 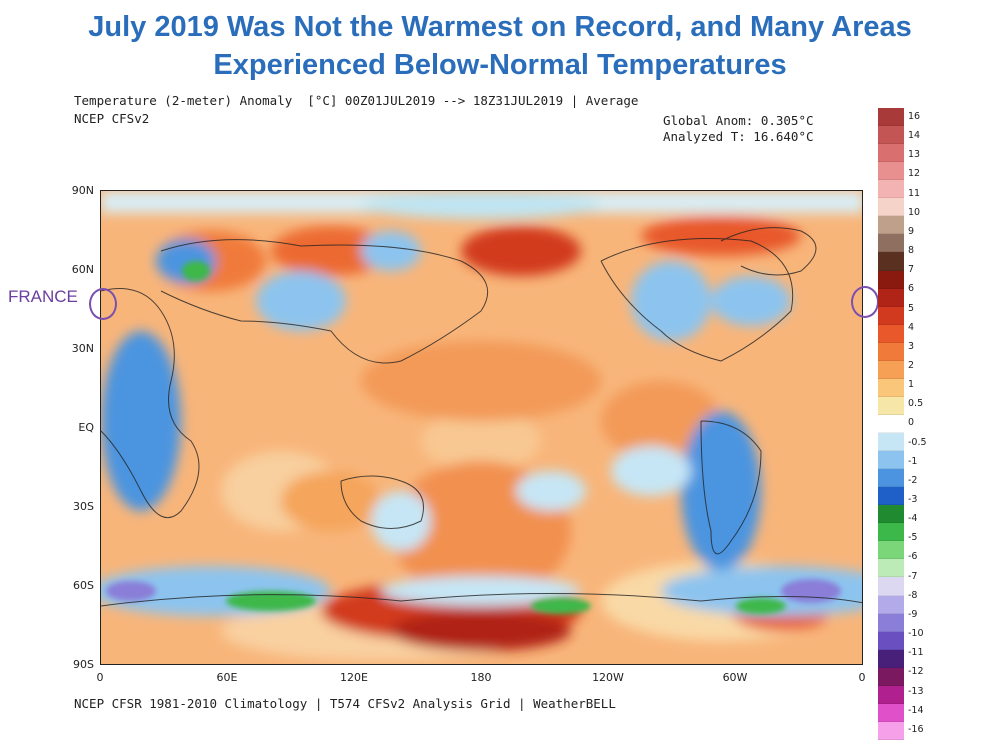 I want to click on lon-label-120w: 120W, so click(x=608, y=677).